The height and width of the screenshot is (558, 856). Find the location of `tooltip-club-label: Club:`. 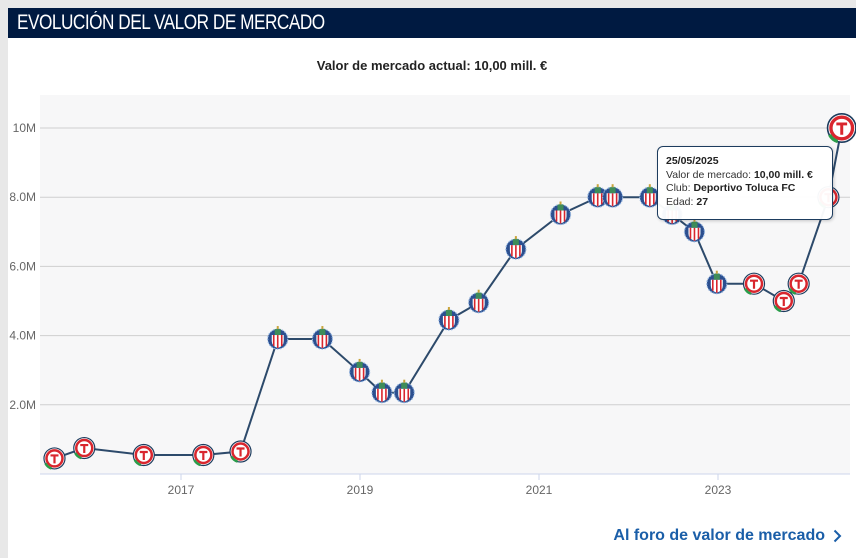

tooltip-club-label: Club: is located at coordinates (680, 188).